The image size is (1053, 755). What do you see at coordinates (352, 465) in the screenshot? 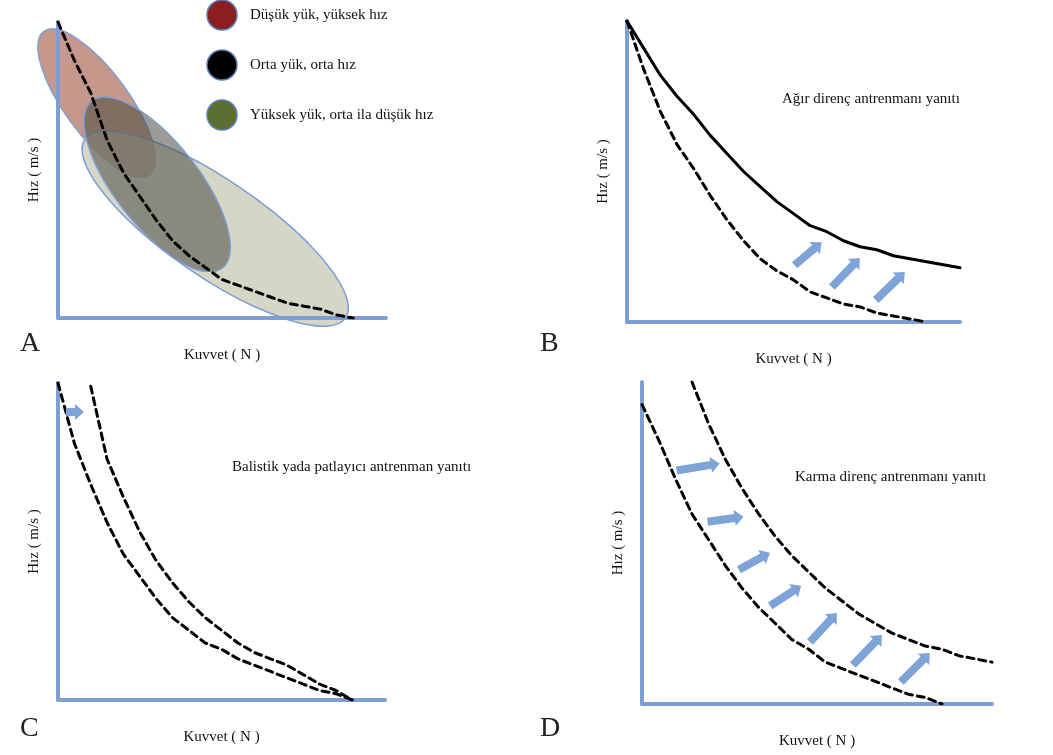
I see `annotation: Balistik yada patlayıcı antrenman yanıtı` at bounding box center [352, 465].